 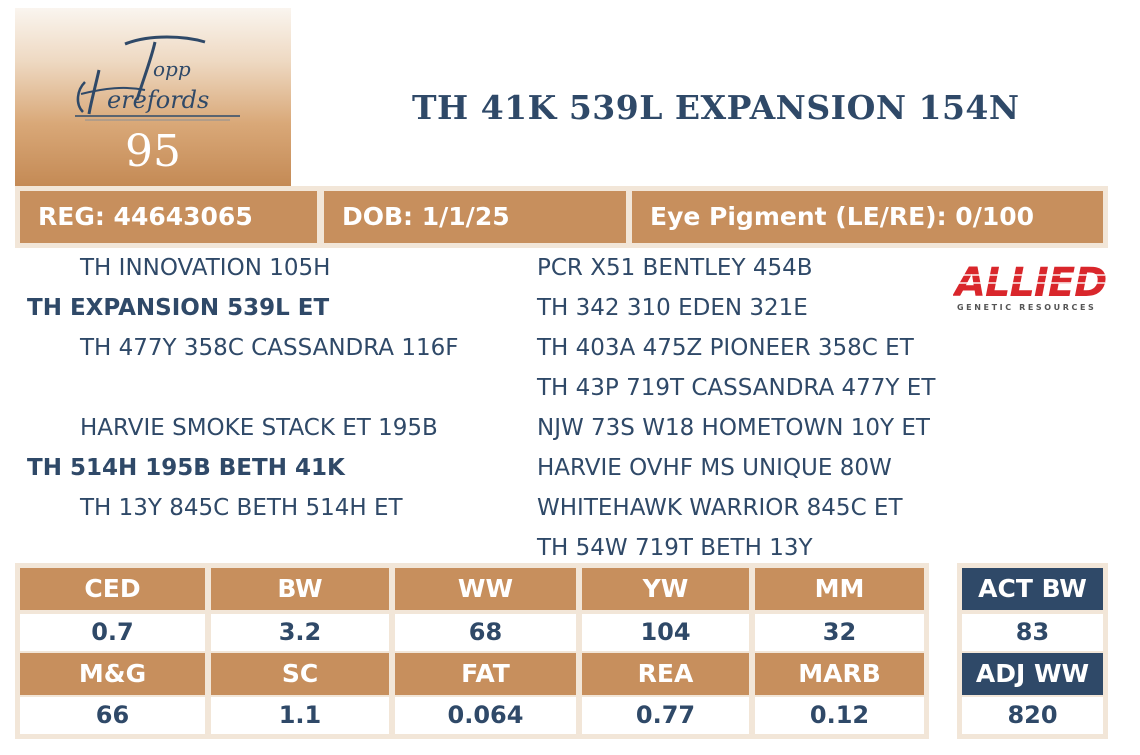 What do you see at coordinates (259, 428) in the screenshot?
I see `pedigree-dam-sire: HARVIE SMOKE STACK ET 195B` at bounding box center [259, 428].